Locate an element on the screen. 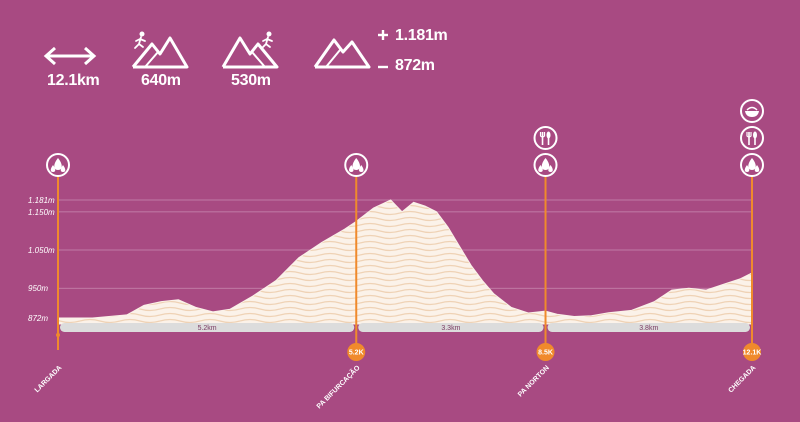  stop-name-label: LARGADA is located at coordinates (49, 379).